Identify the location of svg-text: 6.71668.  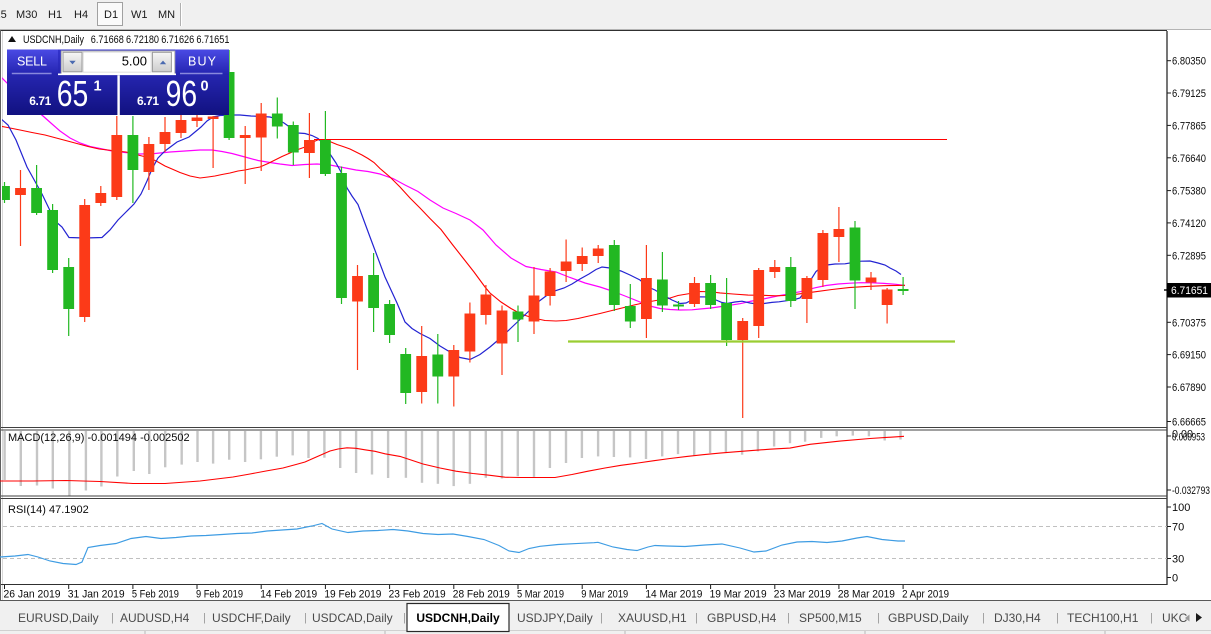
(107, 40).